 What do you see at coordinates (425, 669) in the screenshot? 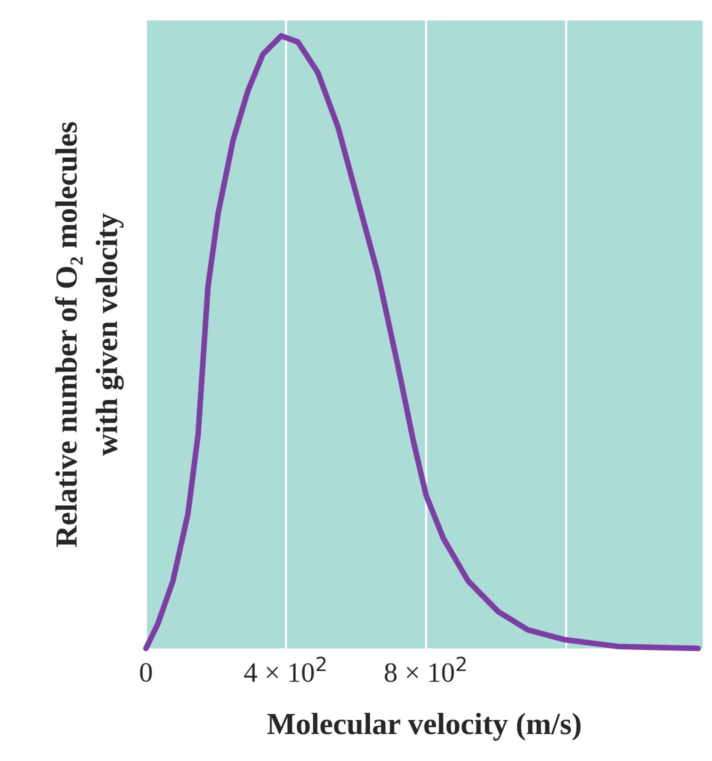
I see `x-tick-label: 8 × 10$^{2}$` at bounding box center [425, 669].